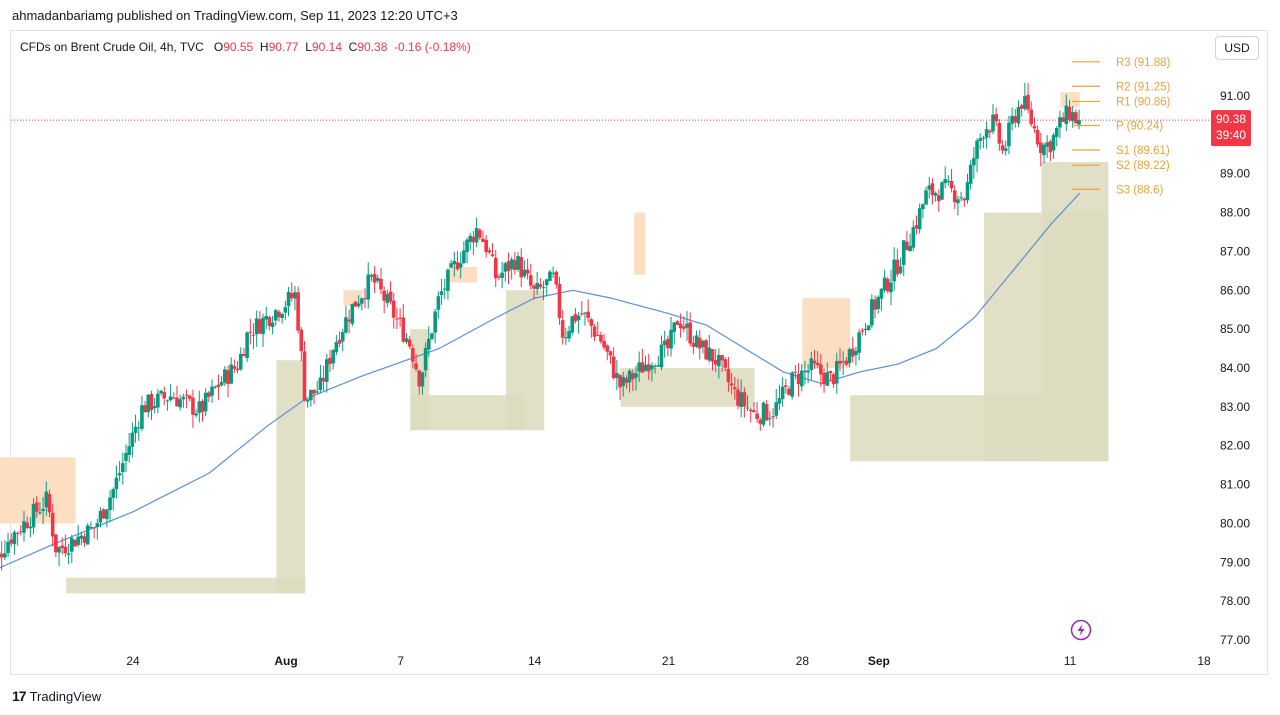  I want to click on currency-button: USD, so click(1237, 48).